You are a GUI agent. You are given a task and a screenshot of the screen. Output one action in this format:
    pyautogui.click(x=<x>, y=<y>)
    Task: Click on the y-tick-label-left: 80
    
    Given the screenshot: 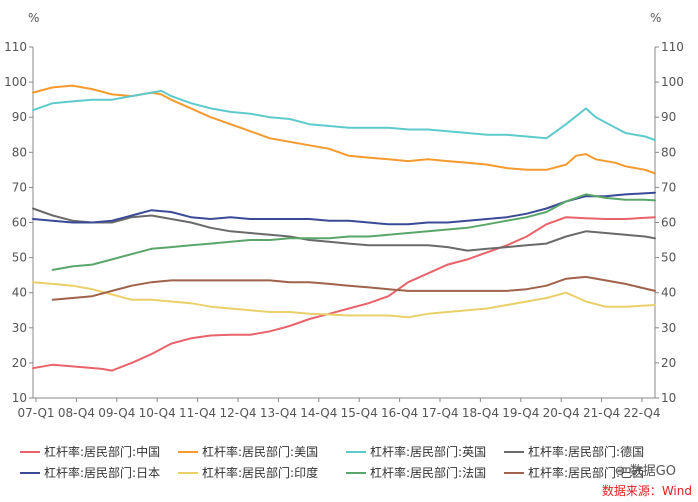 What is the action you would take?
    pyautogui.click(x=19, y=152)
    